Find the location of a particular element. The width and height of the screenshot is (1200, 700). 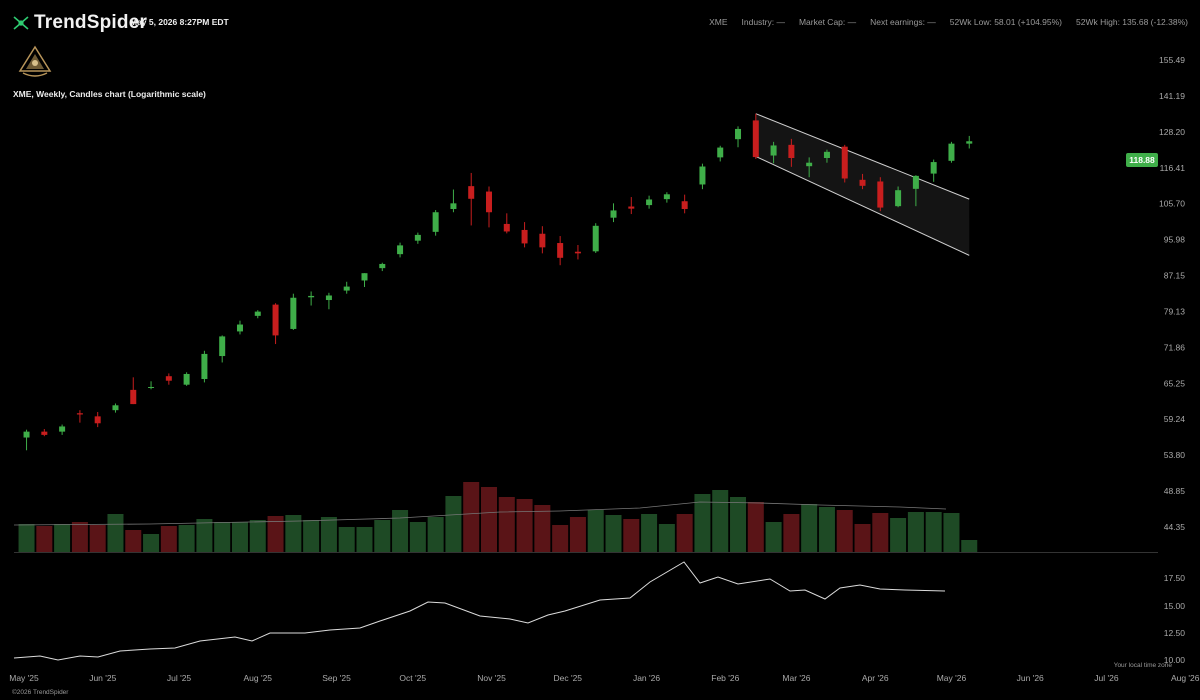

indicator-tick-label: 12.50 is located at coordinates (1175, 633).